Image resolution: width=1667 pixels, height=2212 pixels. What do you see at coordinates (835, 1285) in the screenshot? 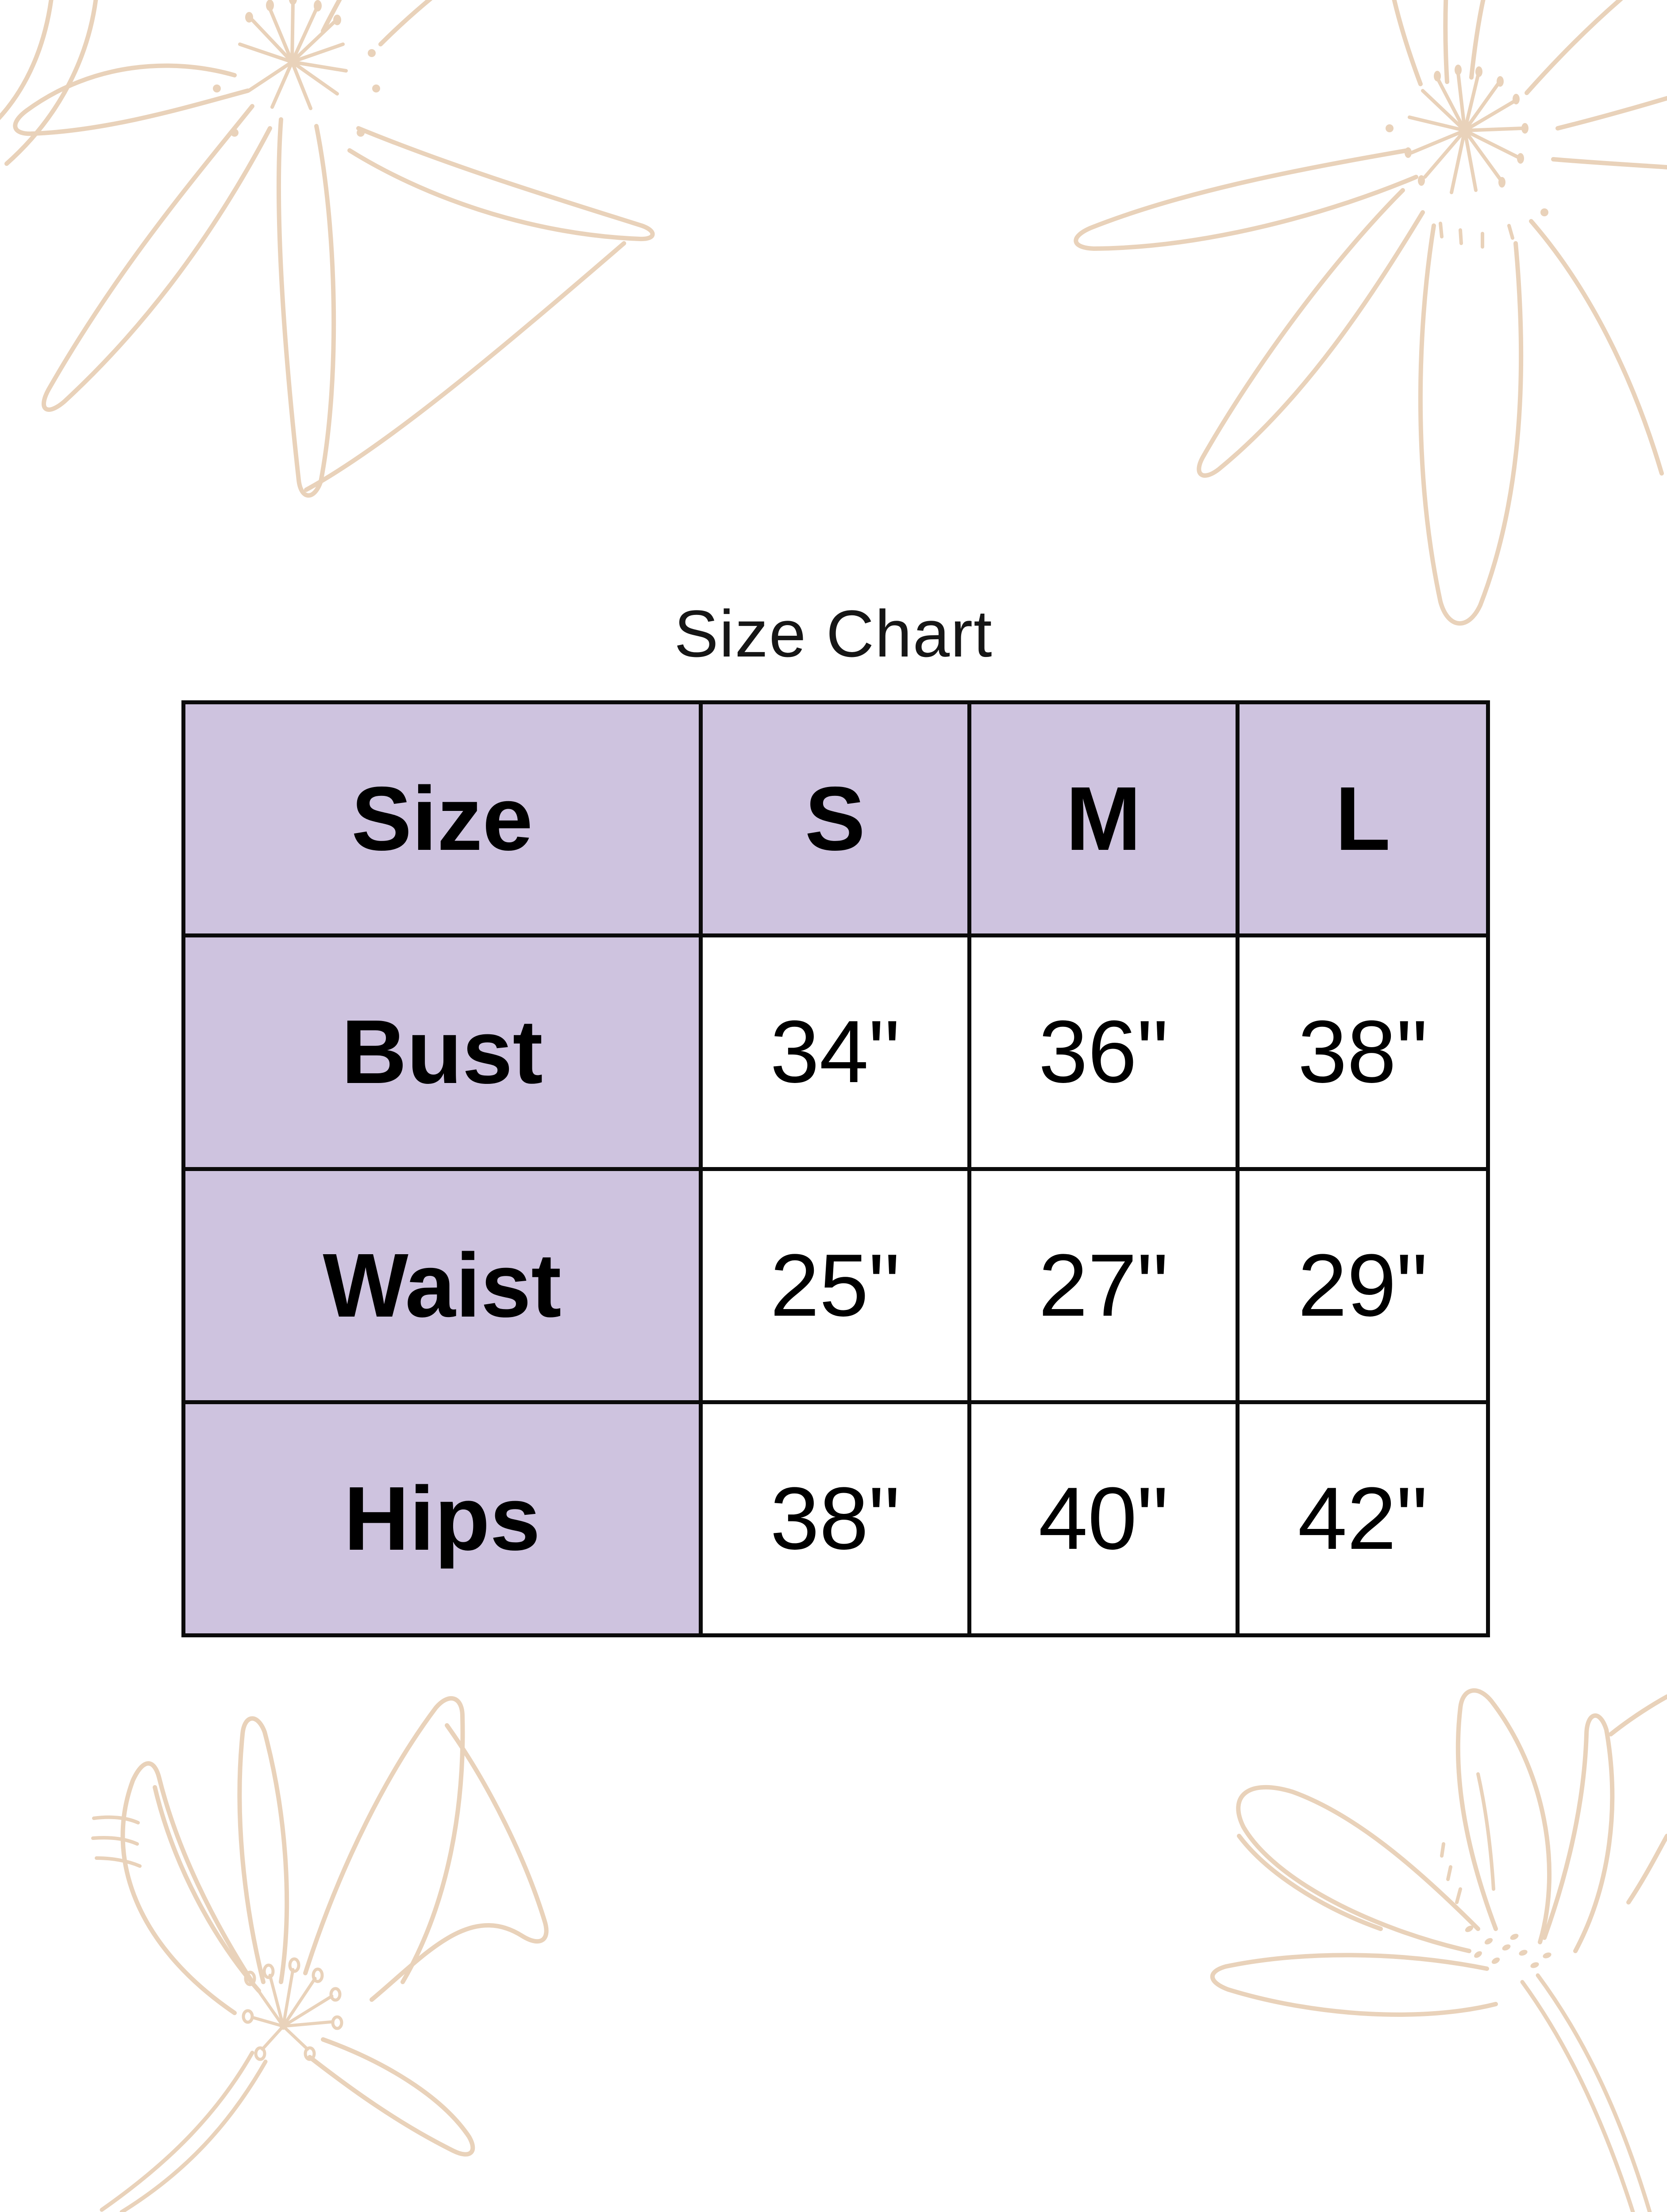
I see `waist-s-value: 25"` at bounding box center [835, 1285].